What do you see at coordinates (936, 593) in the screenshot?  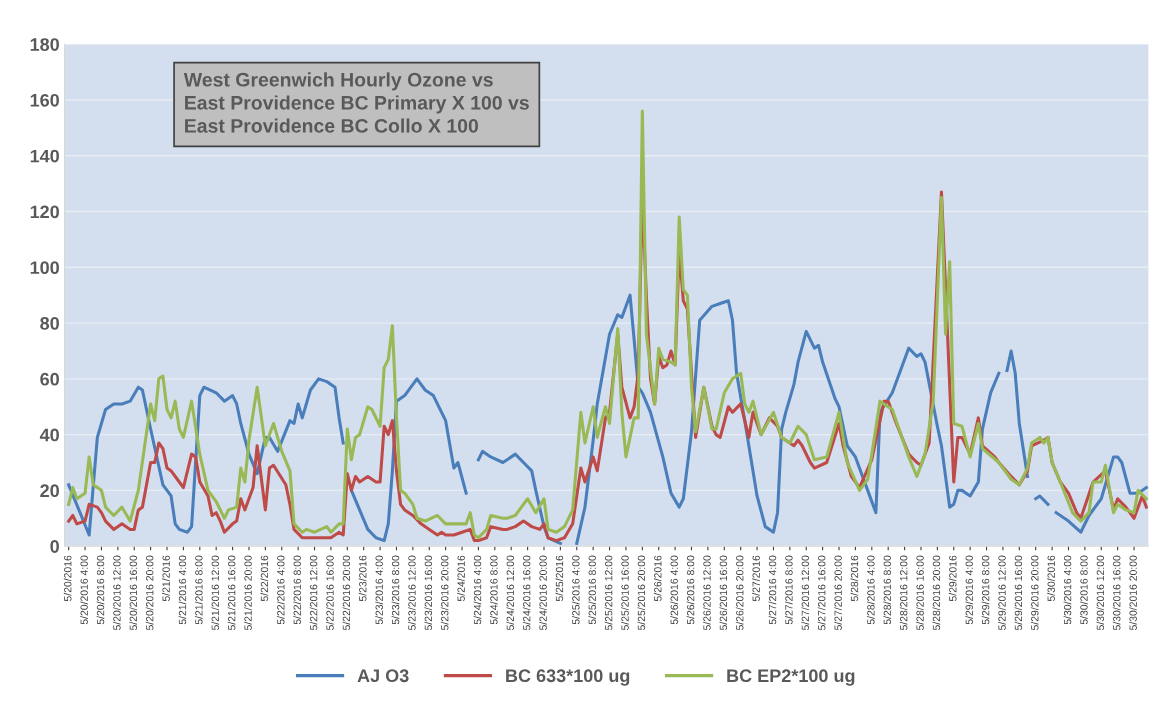 I see `x-tick-label: 5/28/2016 20:00` at bounding box center [936, 593].